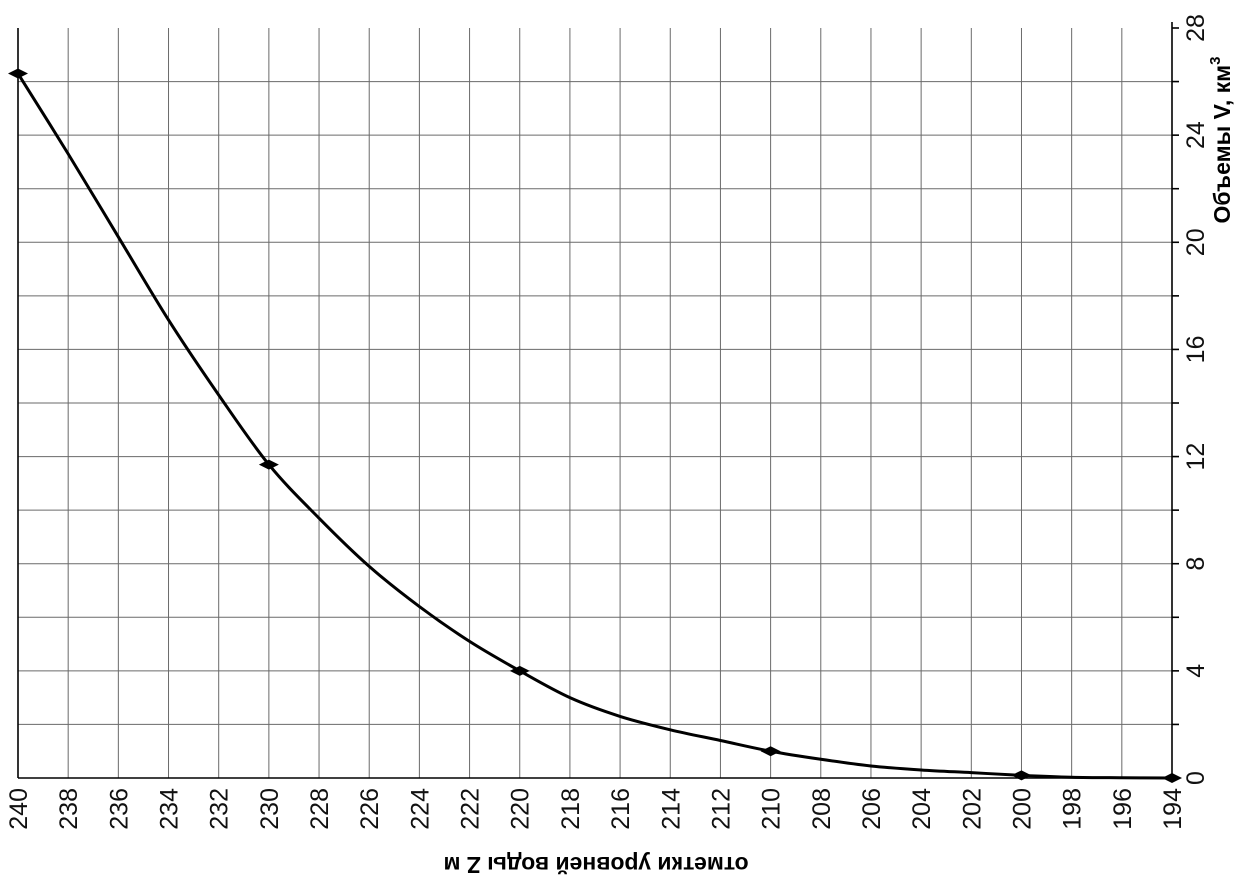 The width and height of the screenshot is (1251, 886). What do you see at coordinates (1215, 61) in the screenshot?
I see `y-axis-title-superscript: 3` at bounding box center [1215, 61].